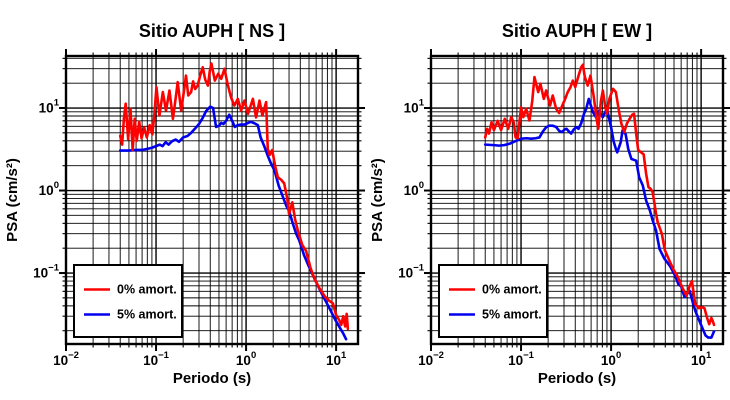 Image resolution: width=730 pixels, height=400 pixels. Describe the element at coordinates (12, 200) in the screenshot. I see `plot-ns-ylabel: PSA (cm/s²)` at that location.